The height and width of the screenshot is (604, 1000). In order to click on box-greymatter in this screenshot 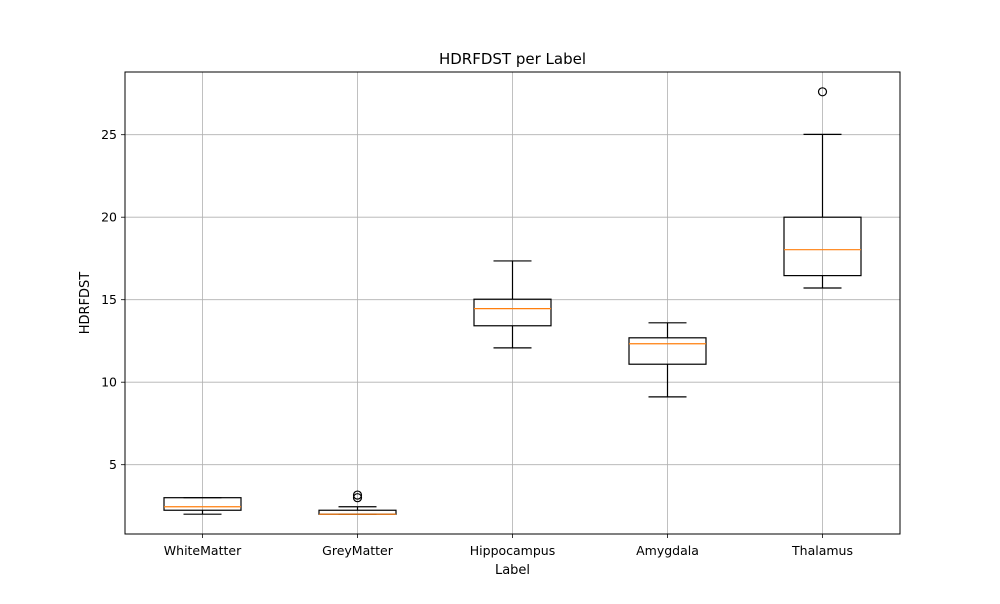, I will do `click(357, 502)`.